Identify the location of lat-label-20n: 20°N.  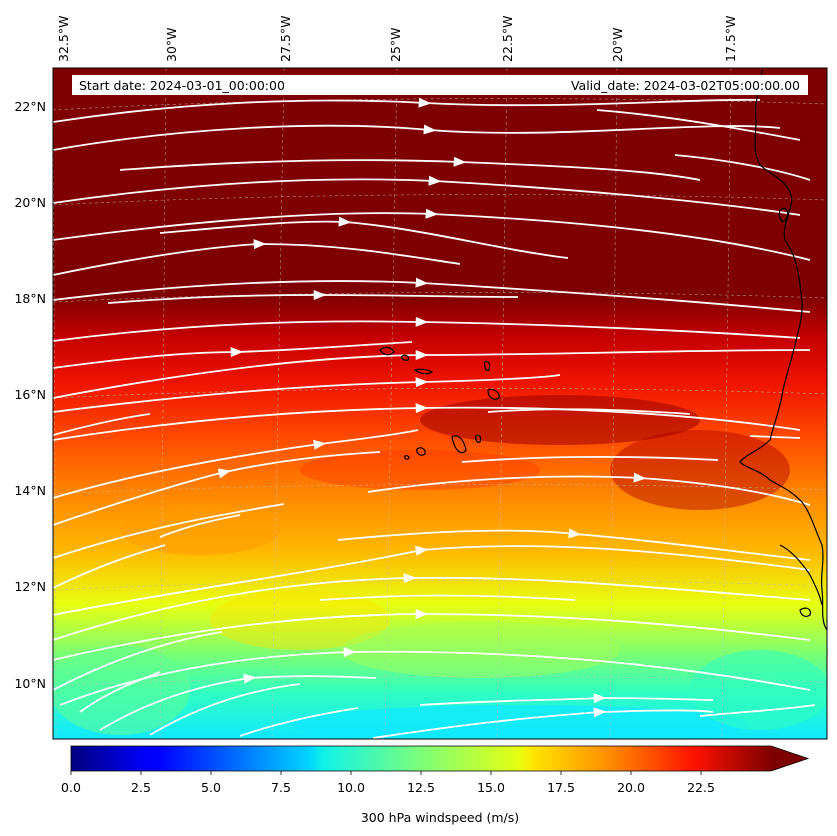
(30, 202).